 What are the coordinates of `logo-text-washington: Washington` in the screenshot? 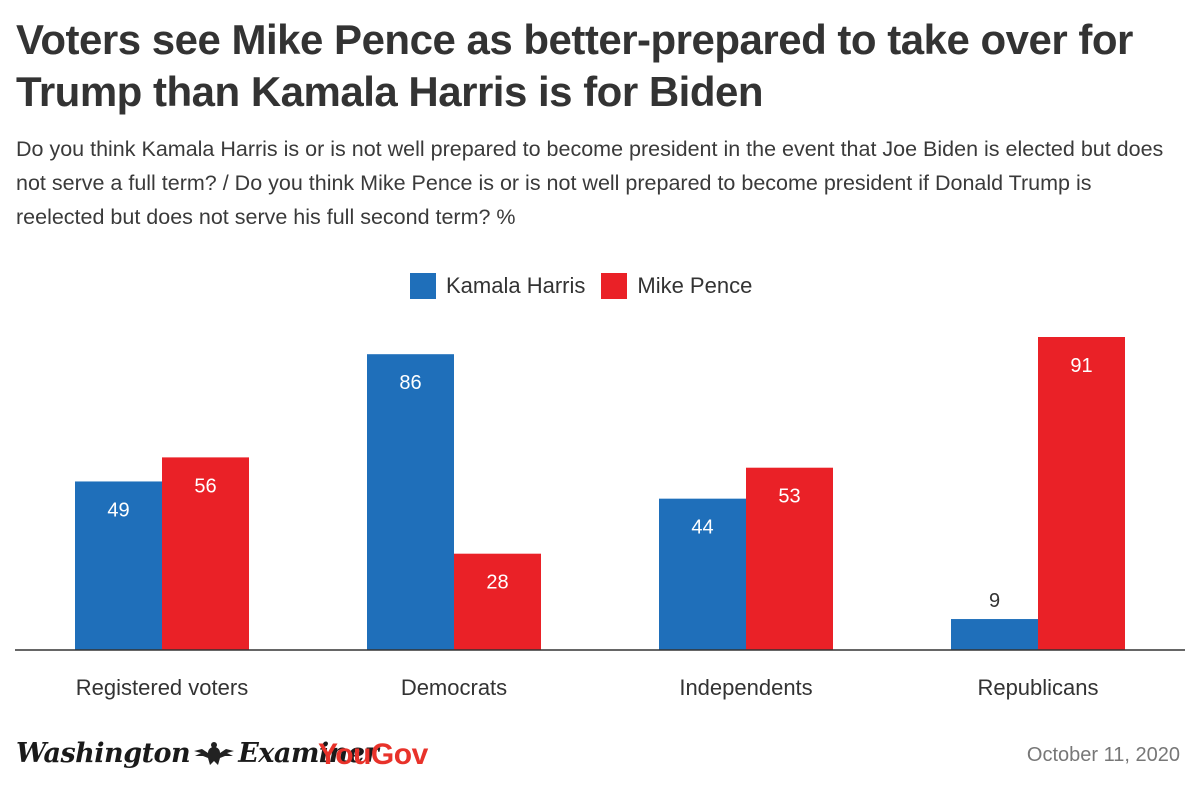 It's located at (103, 753).